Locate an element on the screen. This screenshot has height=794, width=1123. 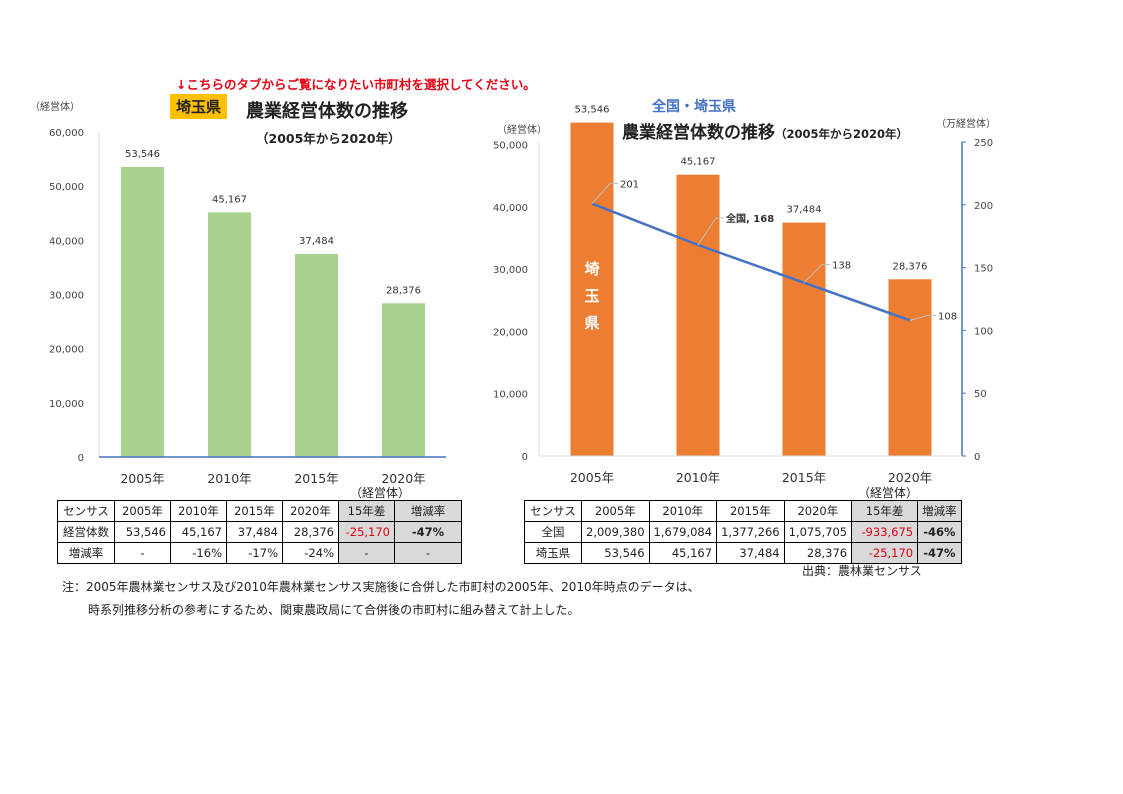
table-cell: -24% is located at coordinates (310, 553).